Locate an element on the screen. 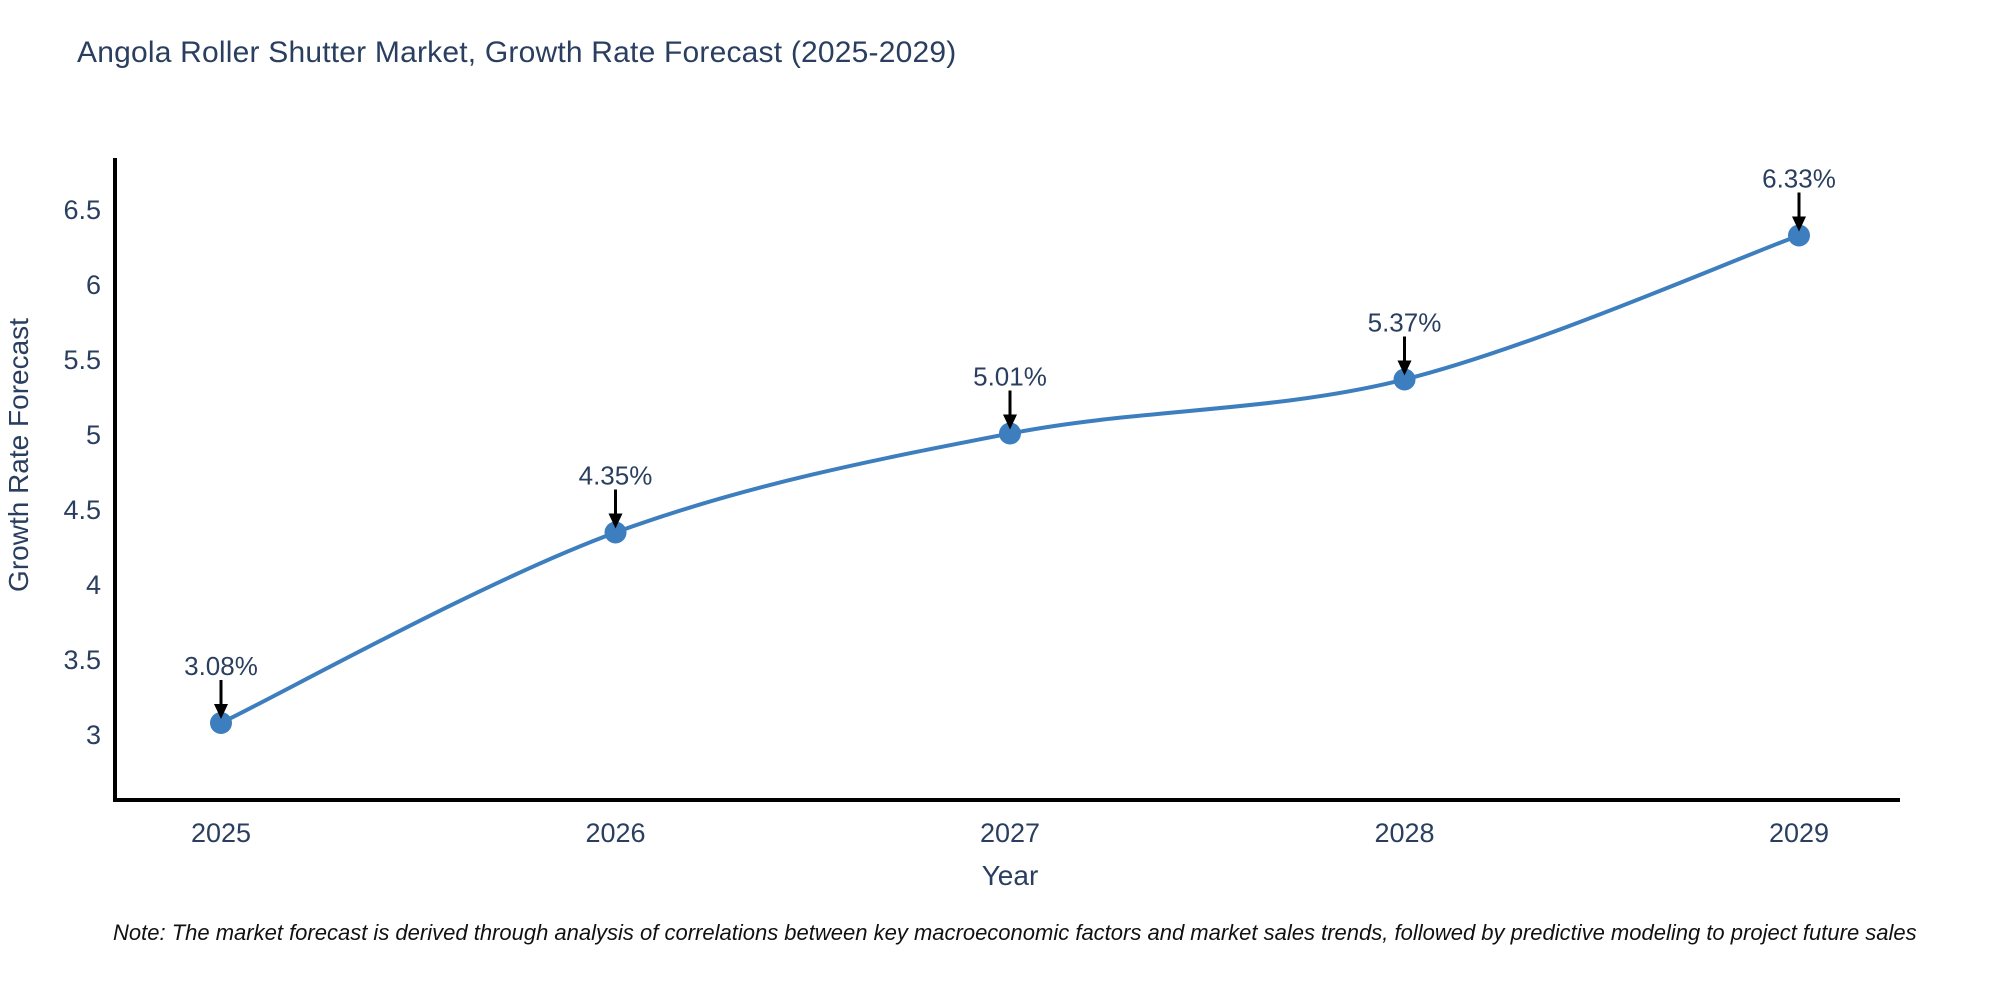  y-tick-label: 4 is located at coordinates (93, 585).